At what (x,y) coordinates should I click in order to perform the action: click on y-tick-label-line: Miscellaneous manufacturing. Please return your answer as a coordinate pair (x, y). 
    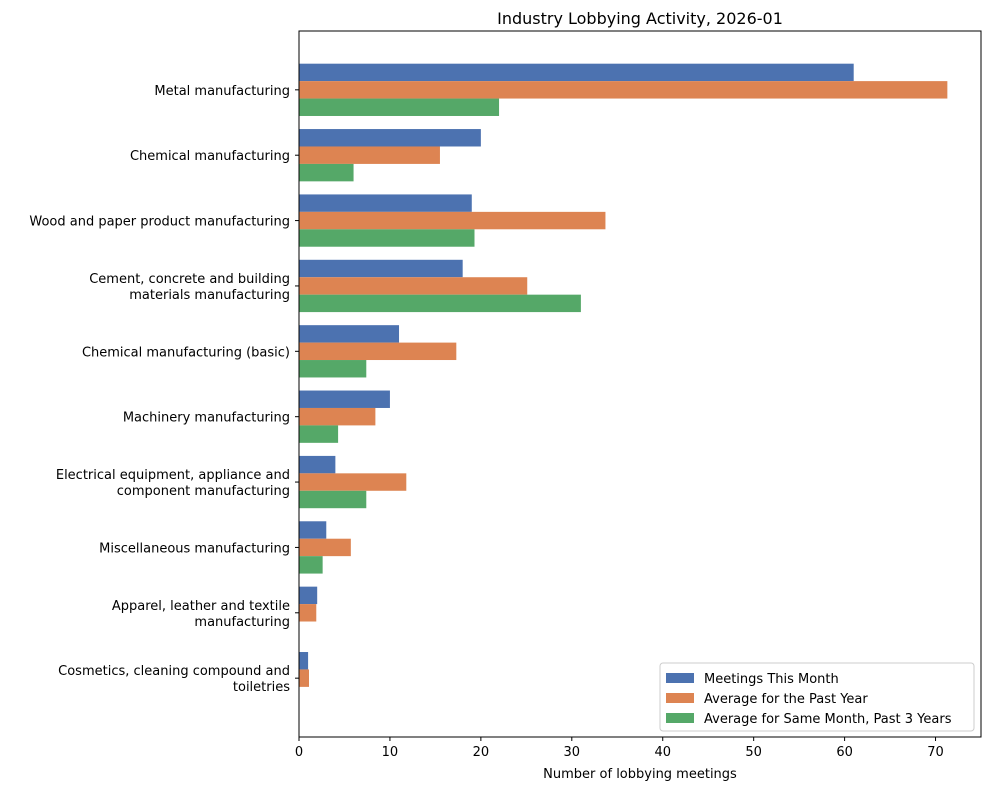
    Looking at the image, I should click on (194, 548).